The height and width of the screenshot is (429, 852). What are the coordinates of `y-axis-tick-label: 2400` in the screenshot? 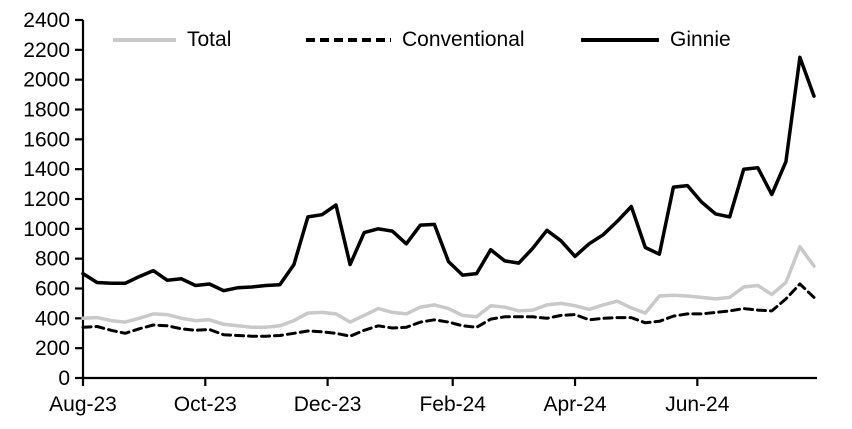 It's located at (46, 20).